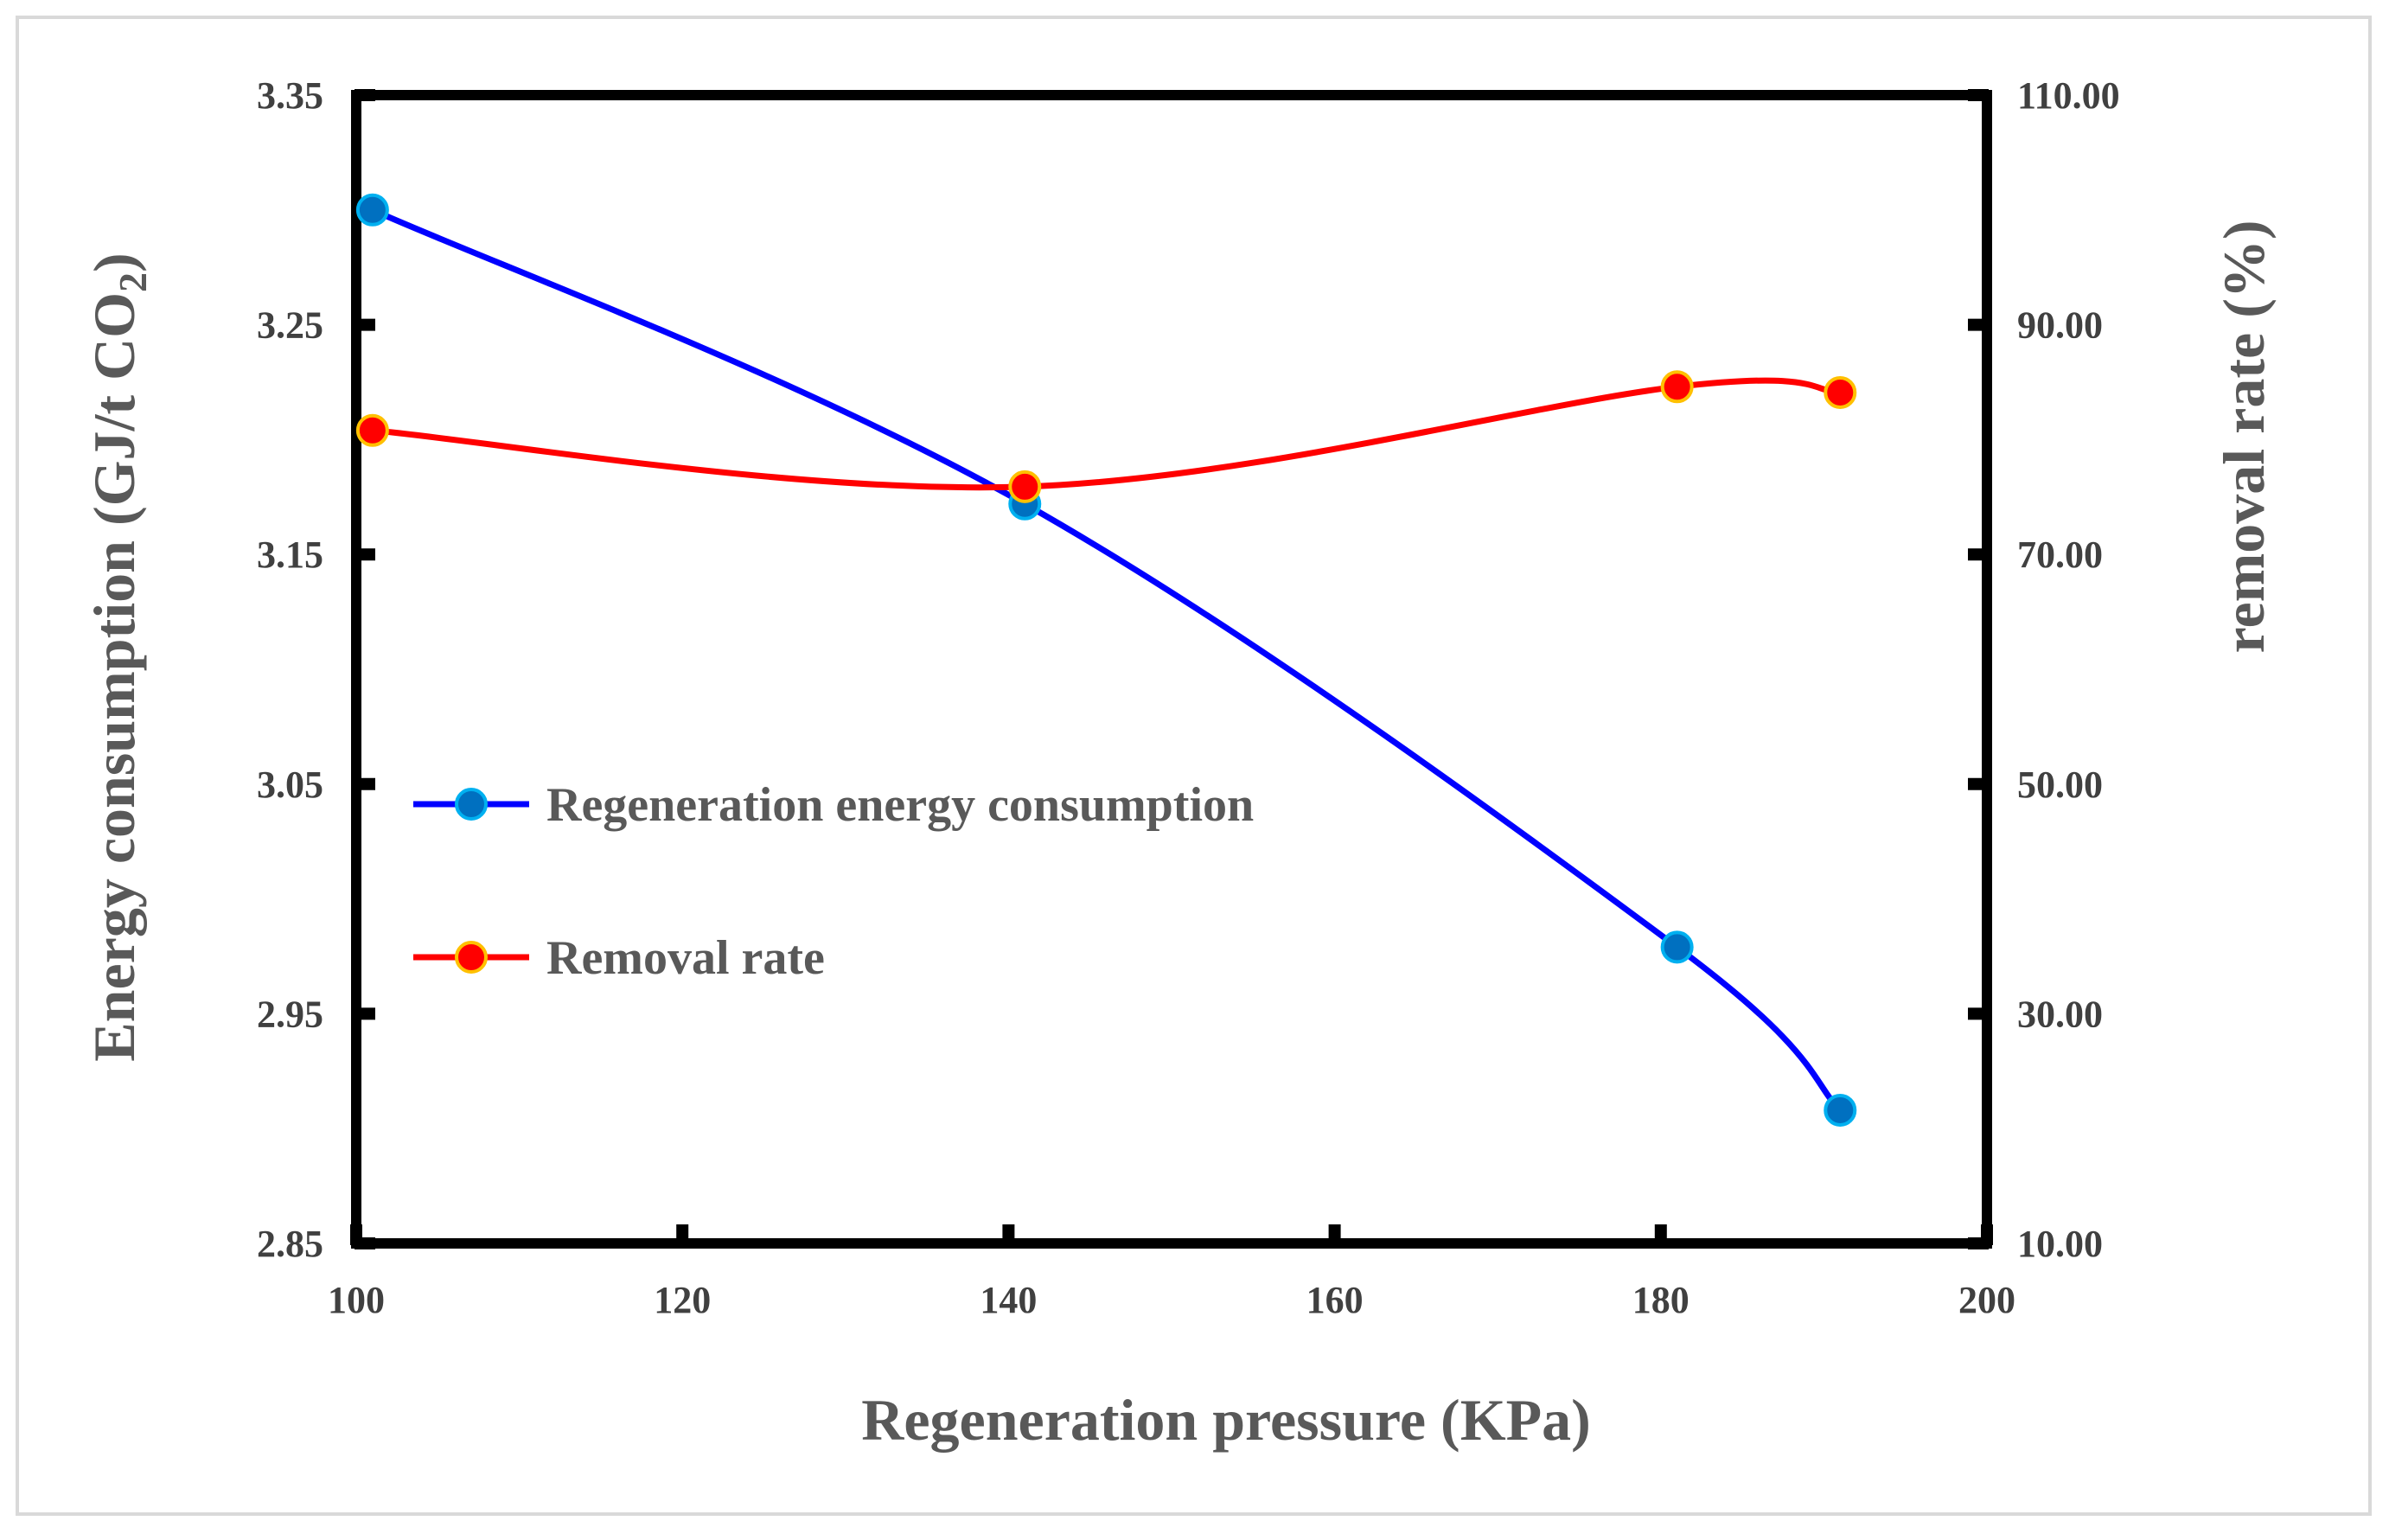  Describe the element at coordinates (1335, 1300) in the screenshot. I see `x-tick-label: 160` at that location.